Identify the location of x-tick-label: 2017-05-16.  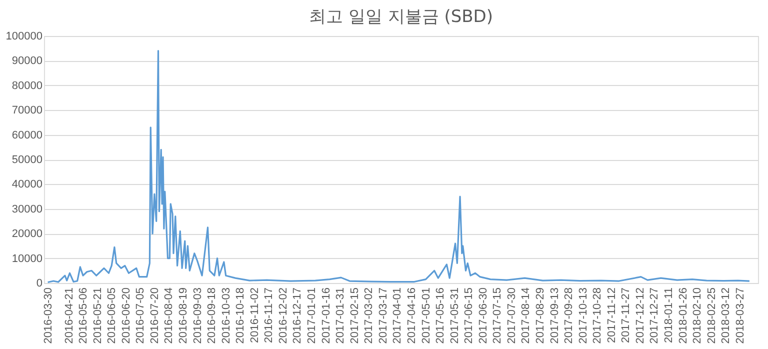
(440, 316).